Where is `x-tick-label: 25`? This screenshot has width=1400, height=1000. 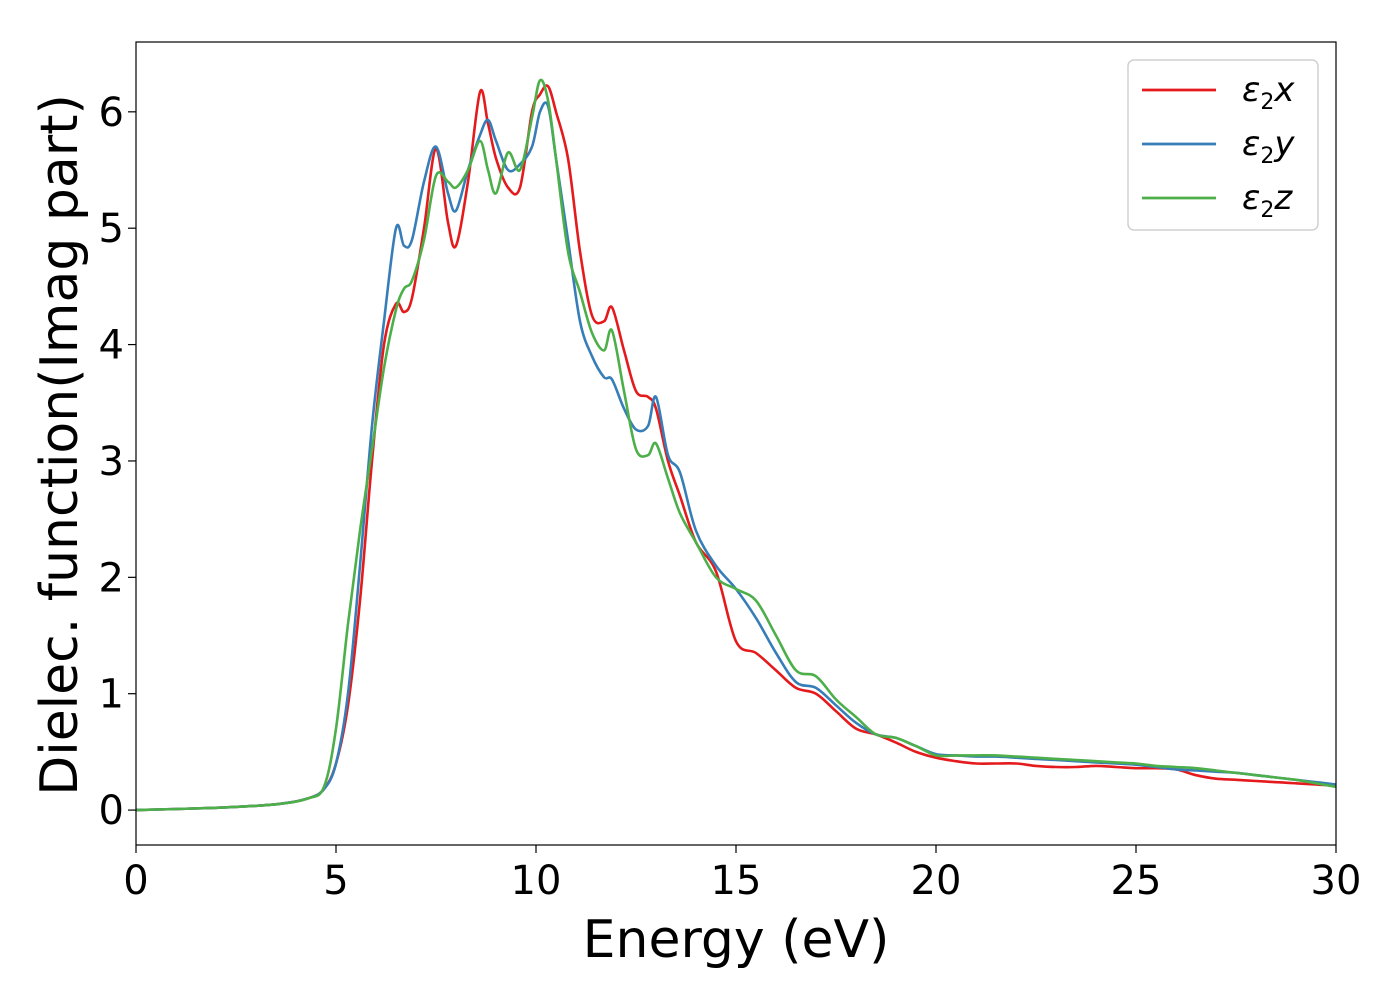
x-tick-label: 25 is located at coordinates (1136, 881).